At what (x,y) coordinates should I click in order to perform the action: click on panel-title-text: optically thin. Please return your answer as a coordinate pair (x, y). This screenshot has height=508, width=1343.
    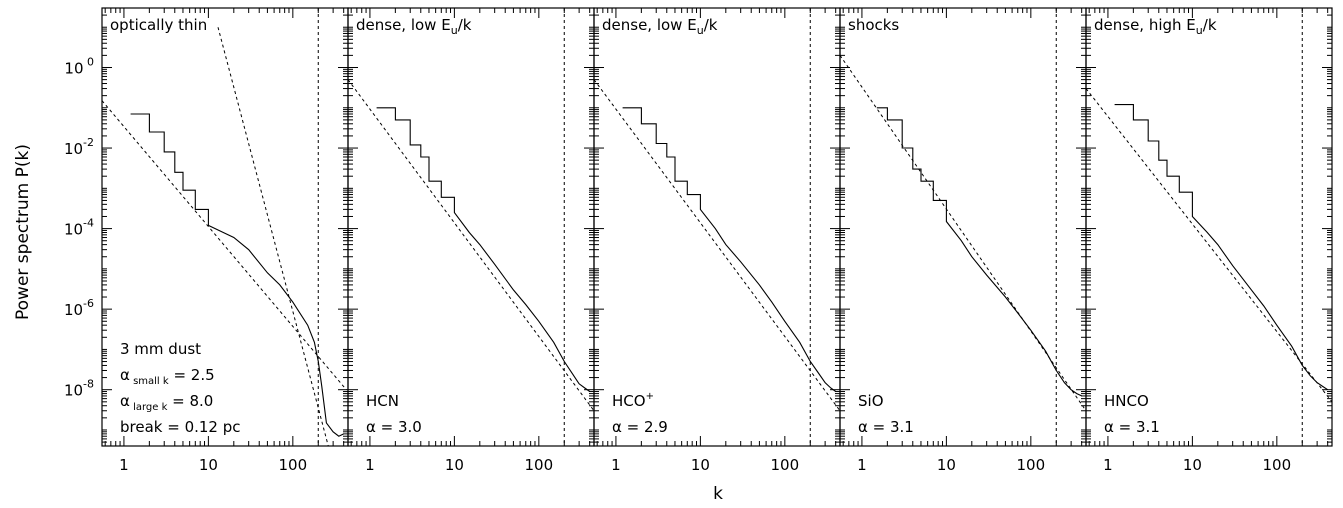
    Looking at the image, I should click on (158, 25).